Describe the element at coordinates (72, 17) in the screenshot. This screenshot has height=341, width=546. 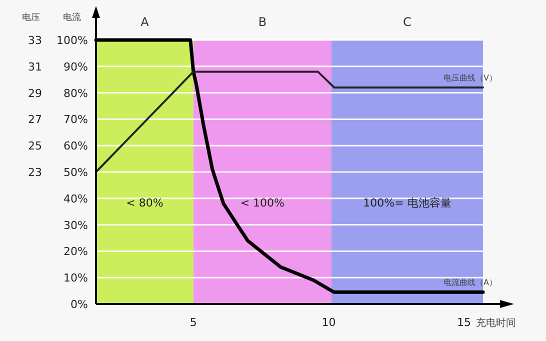
I see `y-axis-title: 电流` at that location.